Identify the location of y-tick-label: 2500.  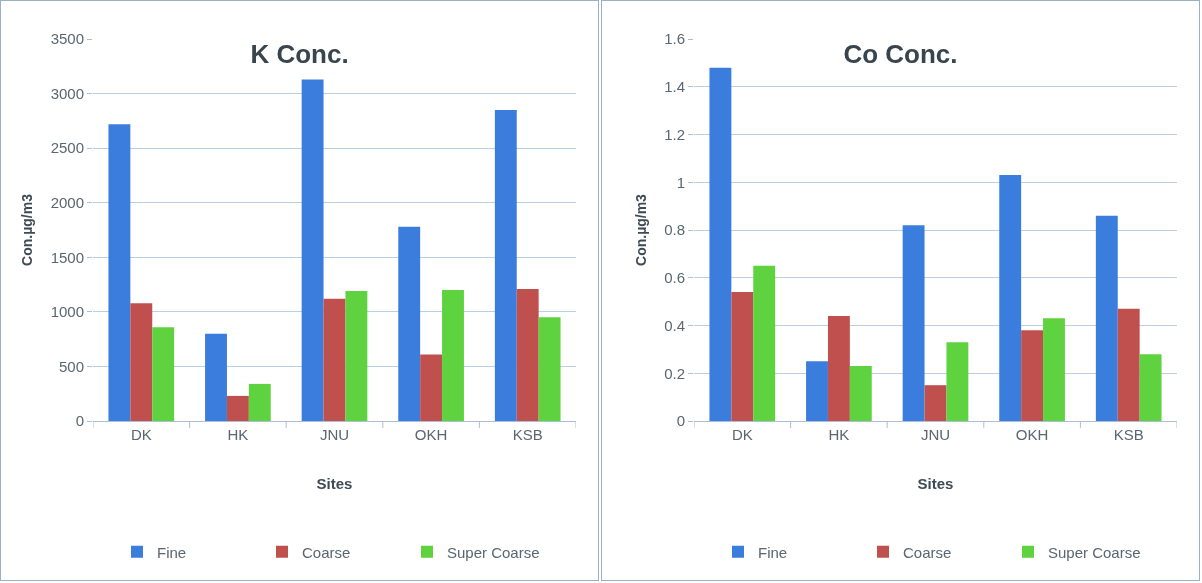
(67, 148).